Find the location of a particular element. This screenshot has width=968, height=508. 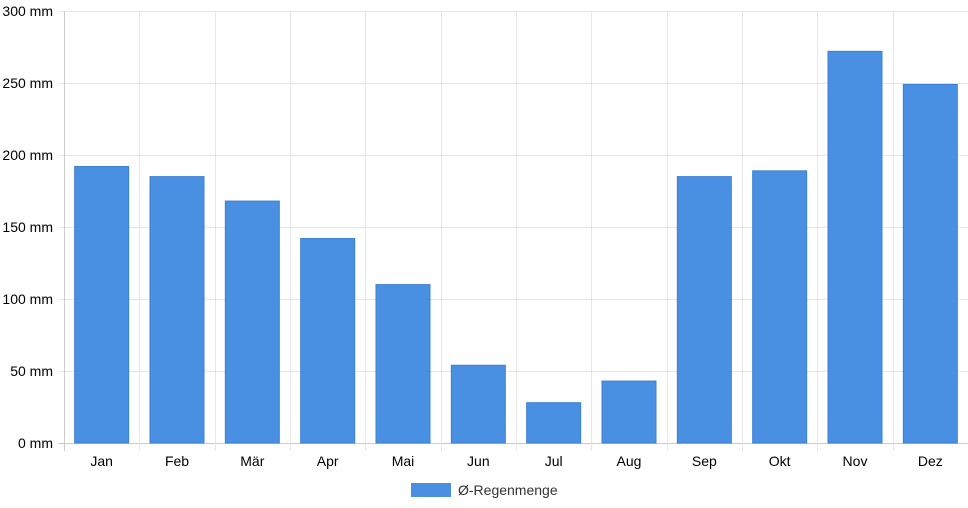

x-tick-label: Jun is located at coordinates (478, 461).